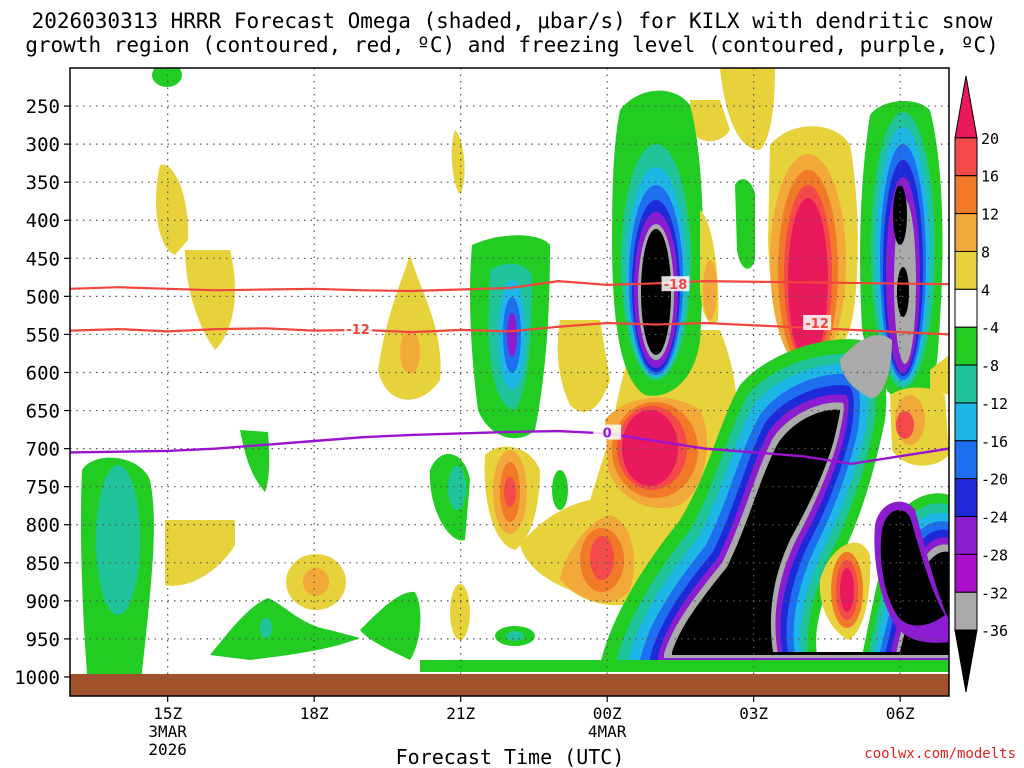  I want to click on y-tick-label: 1000, so click(37, 678).